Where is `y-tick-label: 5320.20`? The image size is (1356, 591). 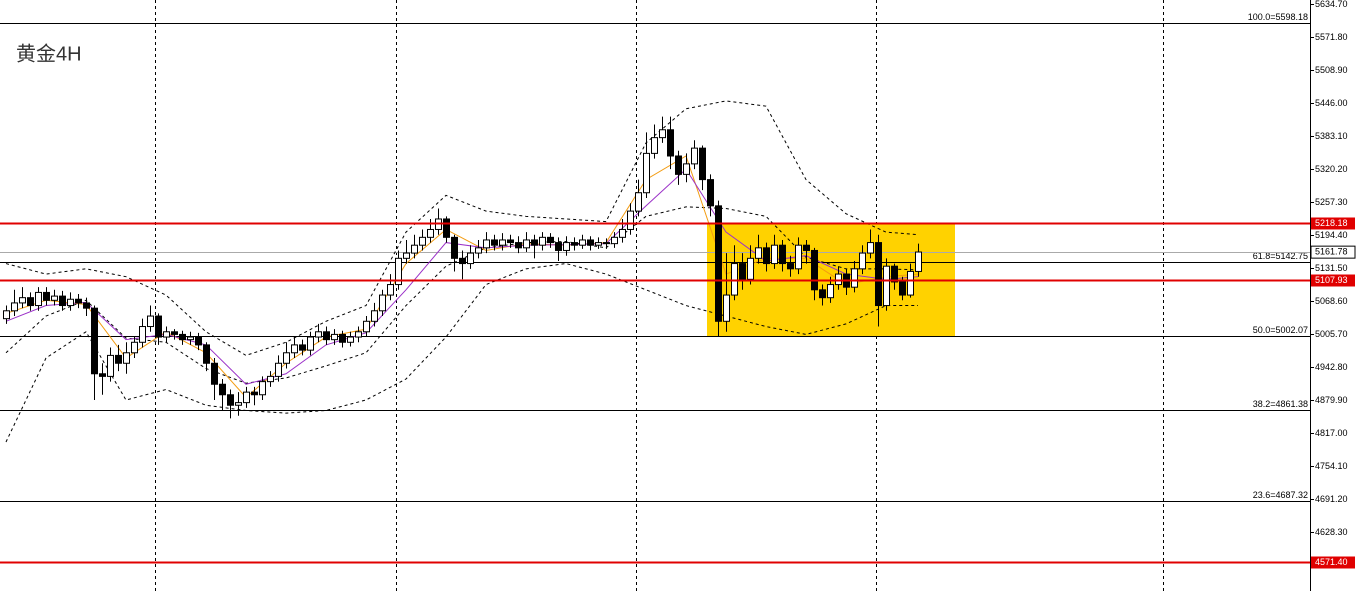 y-tick-label: 5320.20 is located at coordinates (1331, 169).